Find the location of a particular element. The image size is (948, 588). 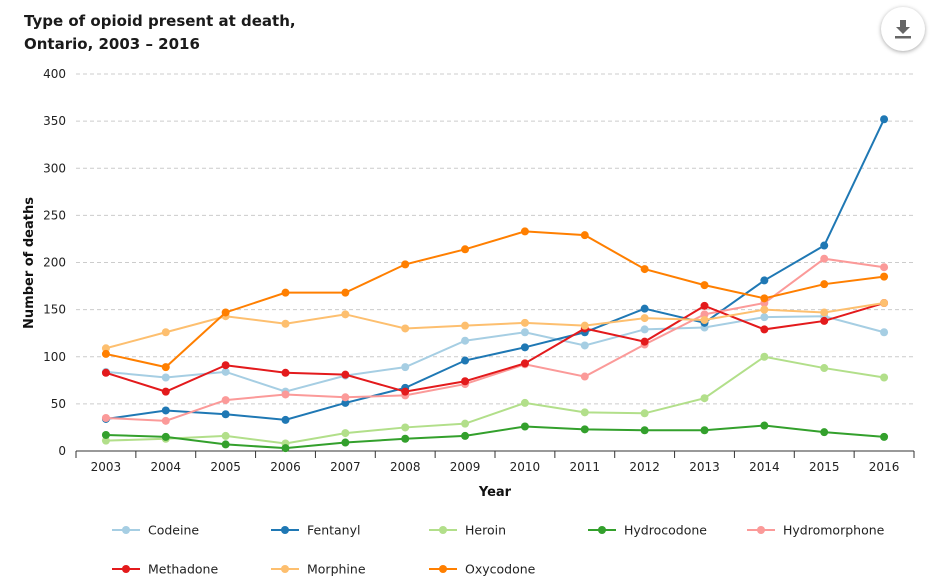

legend-item-morphine: Morphine is located at coordinates (318, 569).